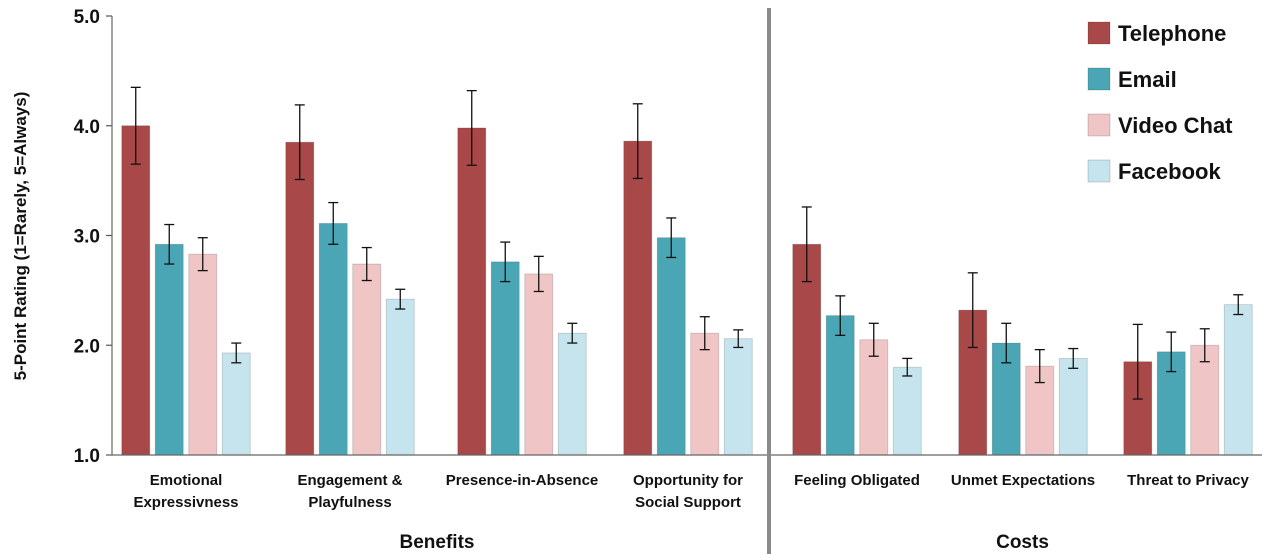 The width and height of the screenshot is (1265, 554). What do you see at coordinates (1175, 125) in the screenshot?
I see `legend-label: Video Chat` at bounding box center [1175, 125].